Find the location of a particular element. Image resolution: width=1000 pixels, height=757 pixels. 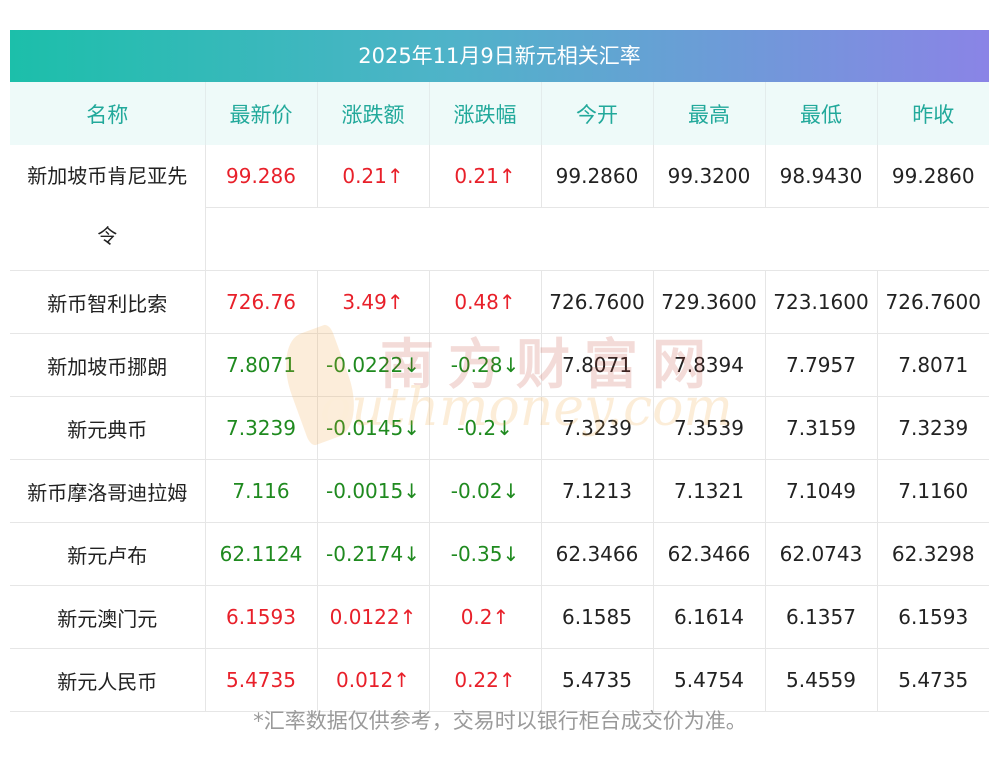

cell-change: 0.0122↑ is located at coordinates (373, 617).